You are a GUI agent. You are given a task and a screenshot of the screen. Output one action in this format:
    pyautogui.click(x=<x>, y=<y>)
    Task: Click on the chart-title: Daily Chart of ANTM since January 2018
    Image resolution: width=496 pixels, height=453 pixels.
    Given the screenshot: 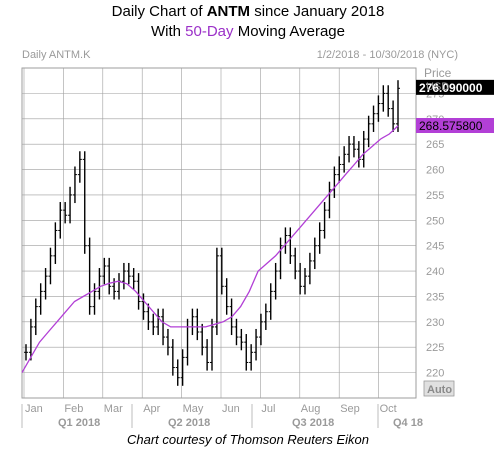 What is the action you would take?
    pyautogui.click(x=248, y=11)
    